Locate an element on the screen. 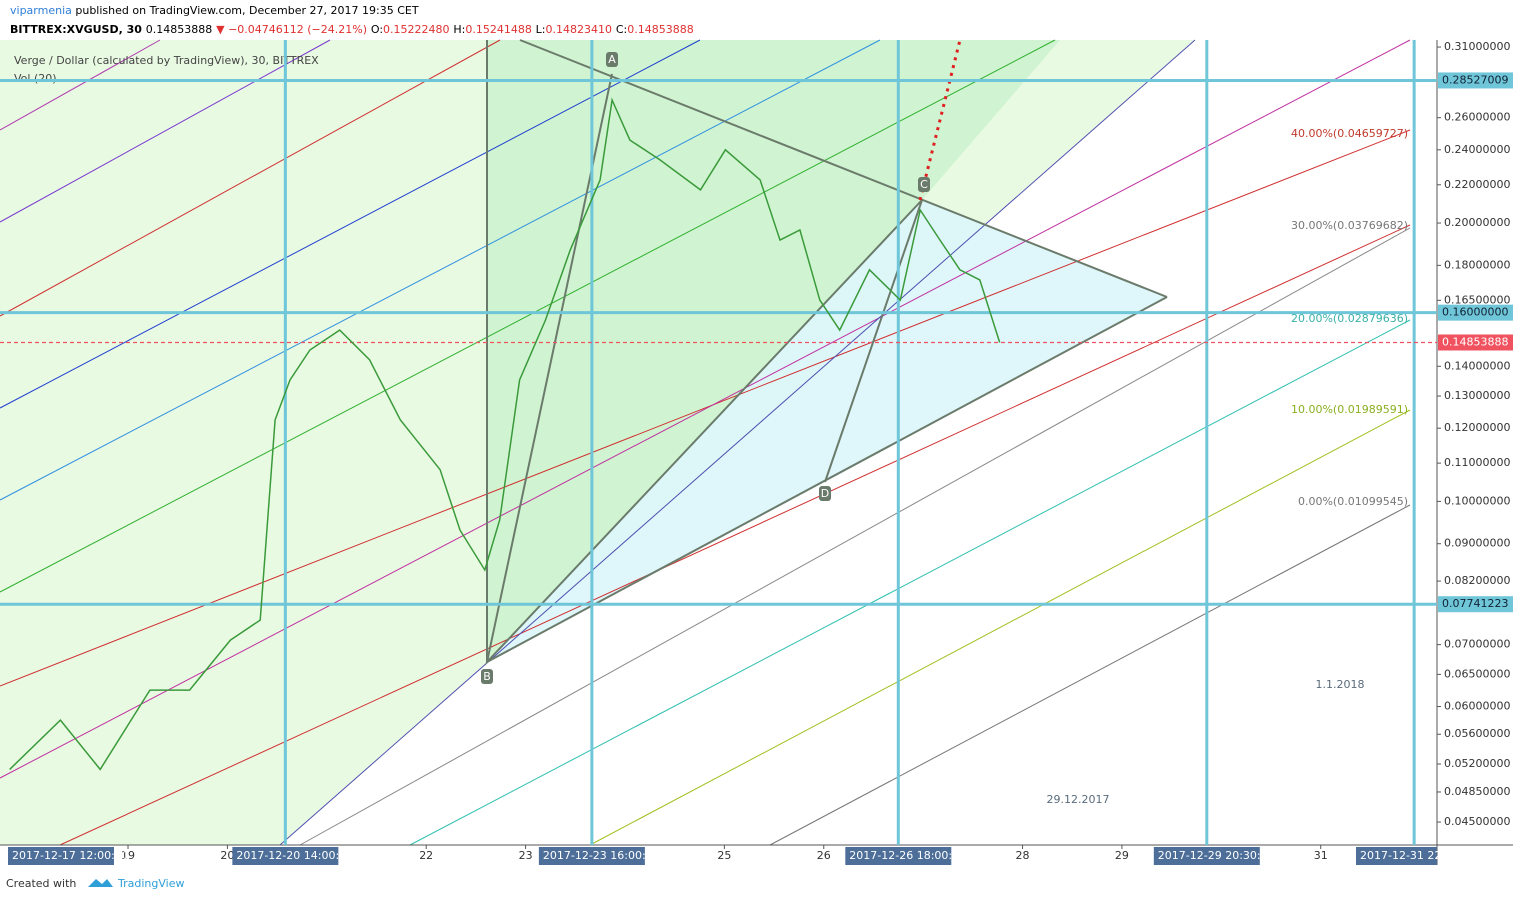 The width and height of the screenshot is (1513, 901). ohlc-value: 0.14823410 is located at coordinates (579, 29).